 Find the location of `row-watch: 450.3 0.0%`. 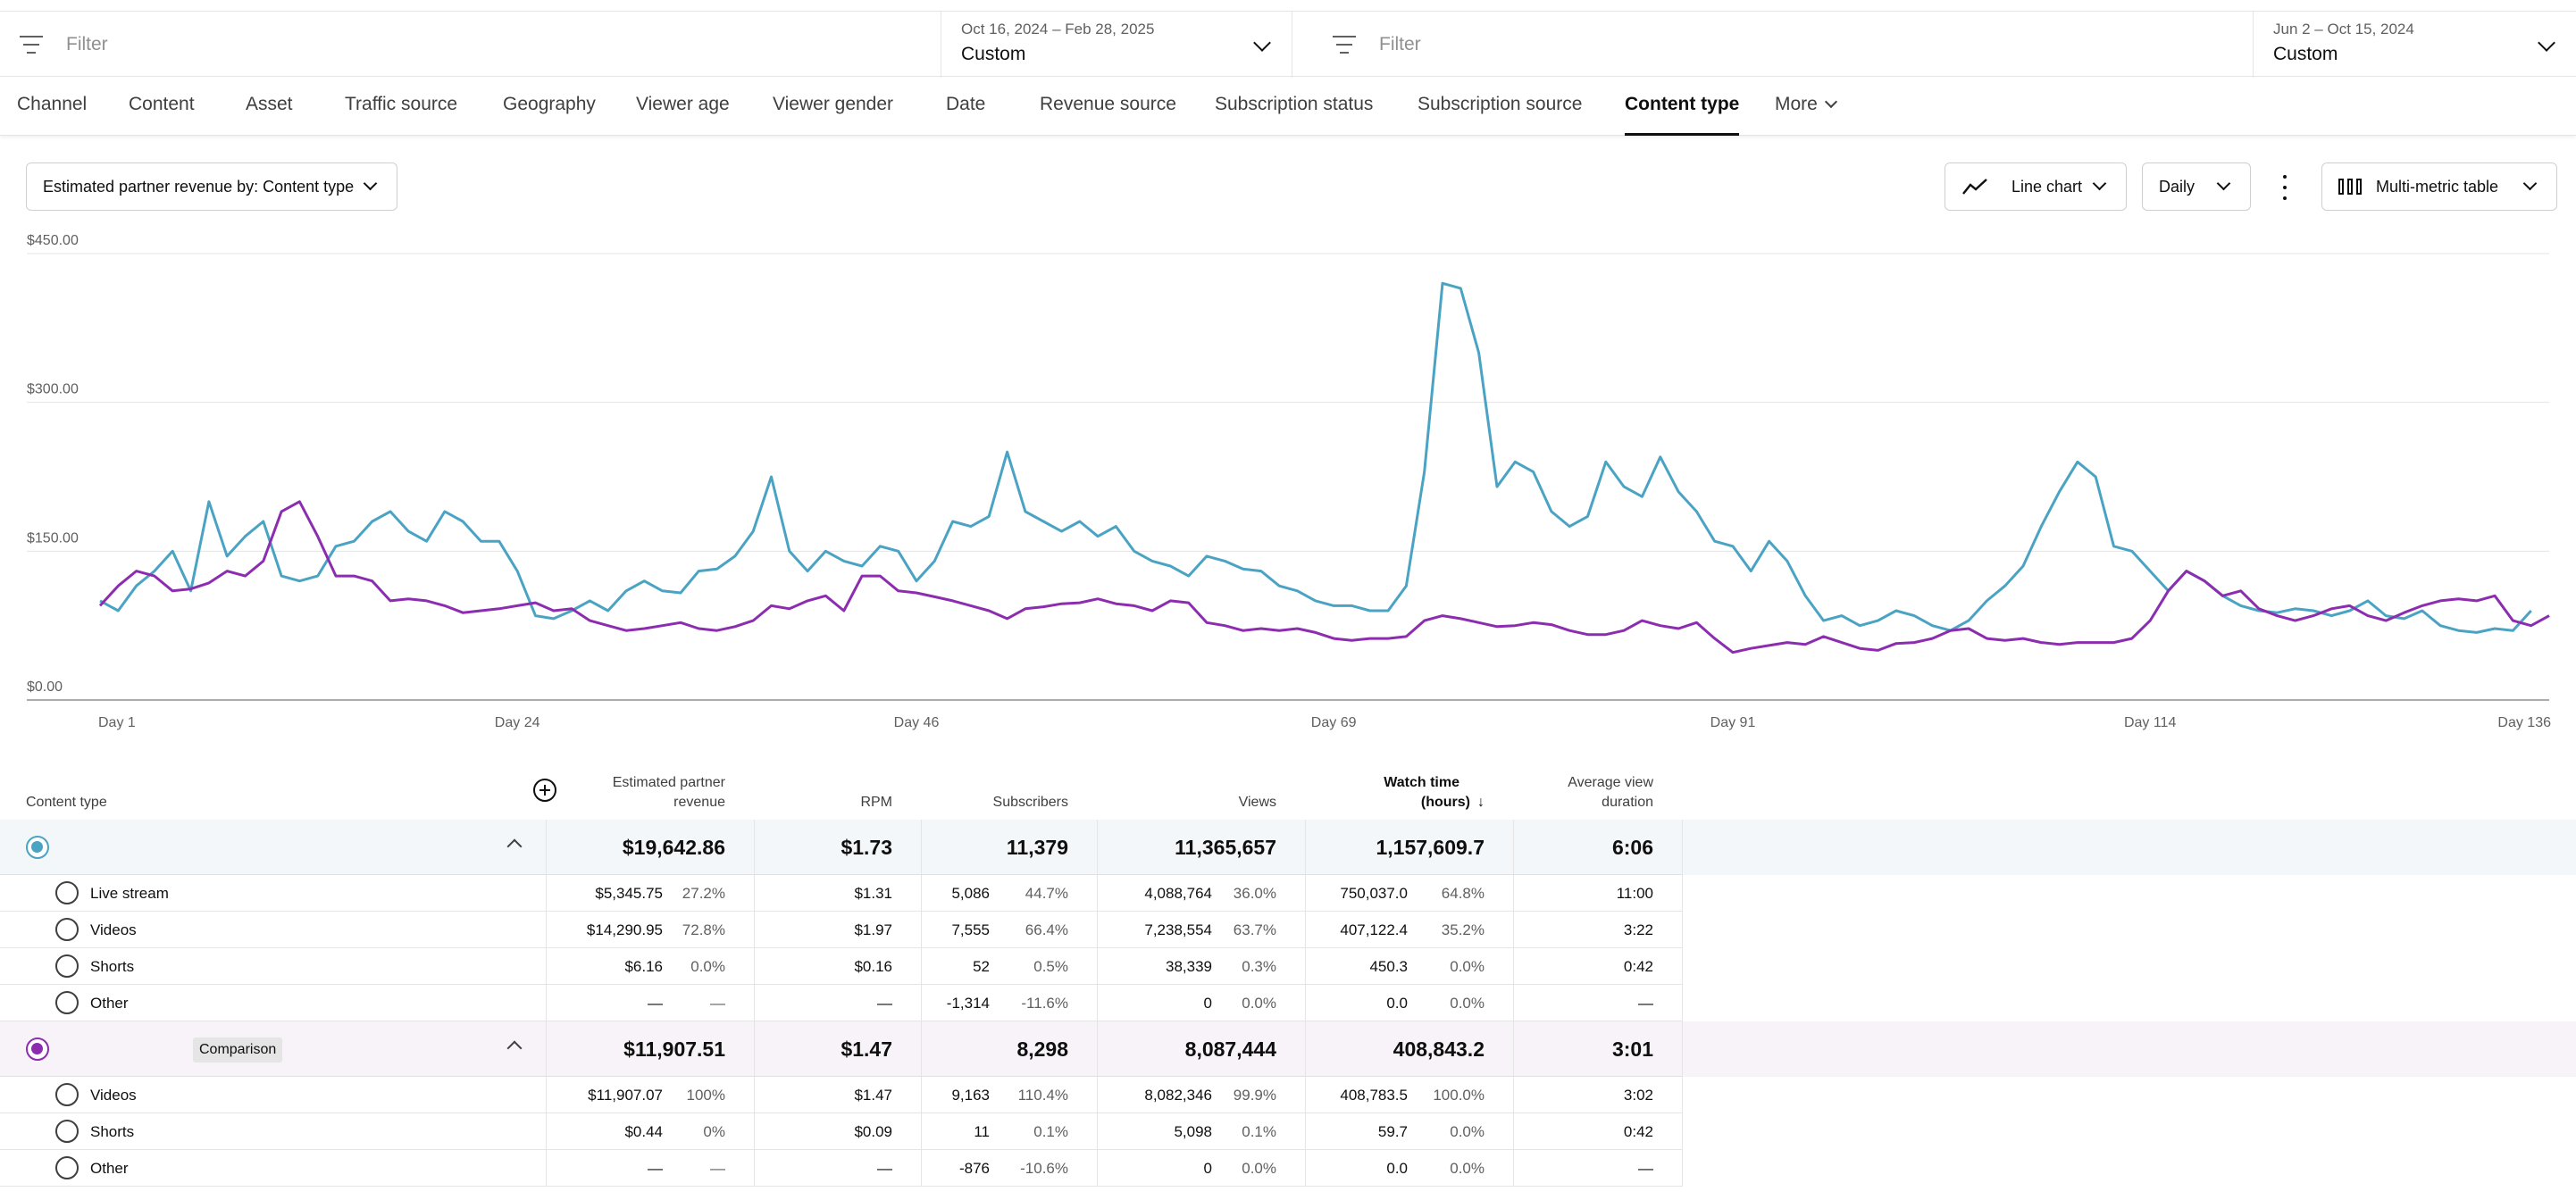

row-watch: 450.3 0.0% is located at coordinates (1427, 967).